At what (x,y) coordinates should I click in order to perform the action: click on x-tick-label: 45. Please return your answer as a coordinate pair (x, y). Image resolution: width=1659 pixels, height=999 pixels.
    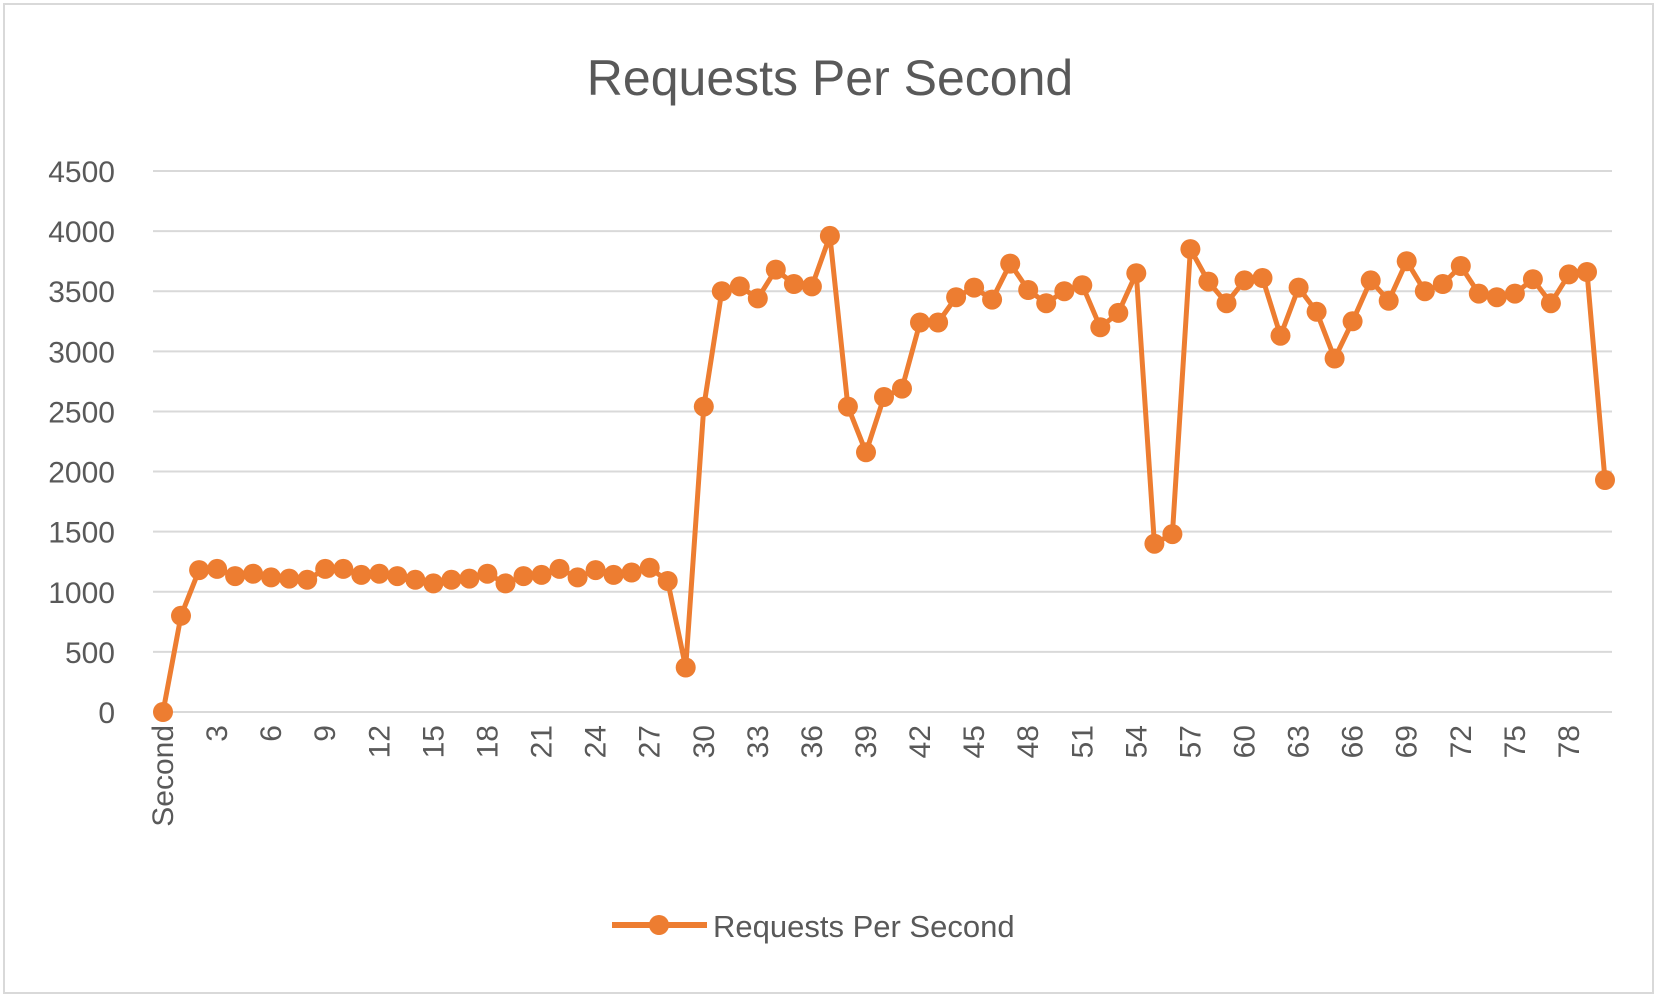
    Looking at the image, I should click on (974, 741).